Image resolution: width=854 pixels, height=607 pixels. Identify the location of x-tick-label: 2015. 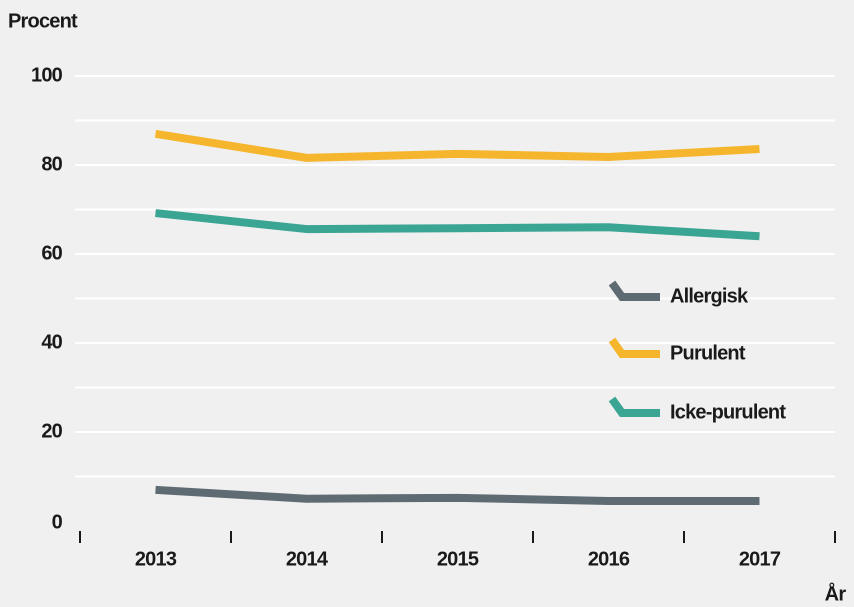
(458, 559).